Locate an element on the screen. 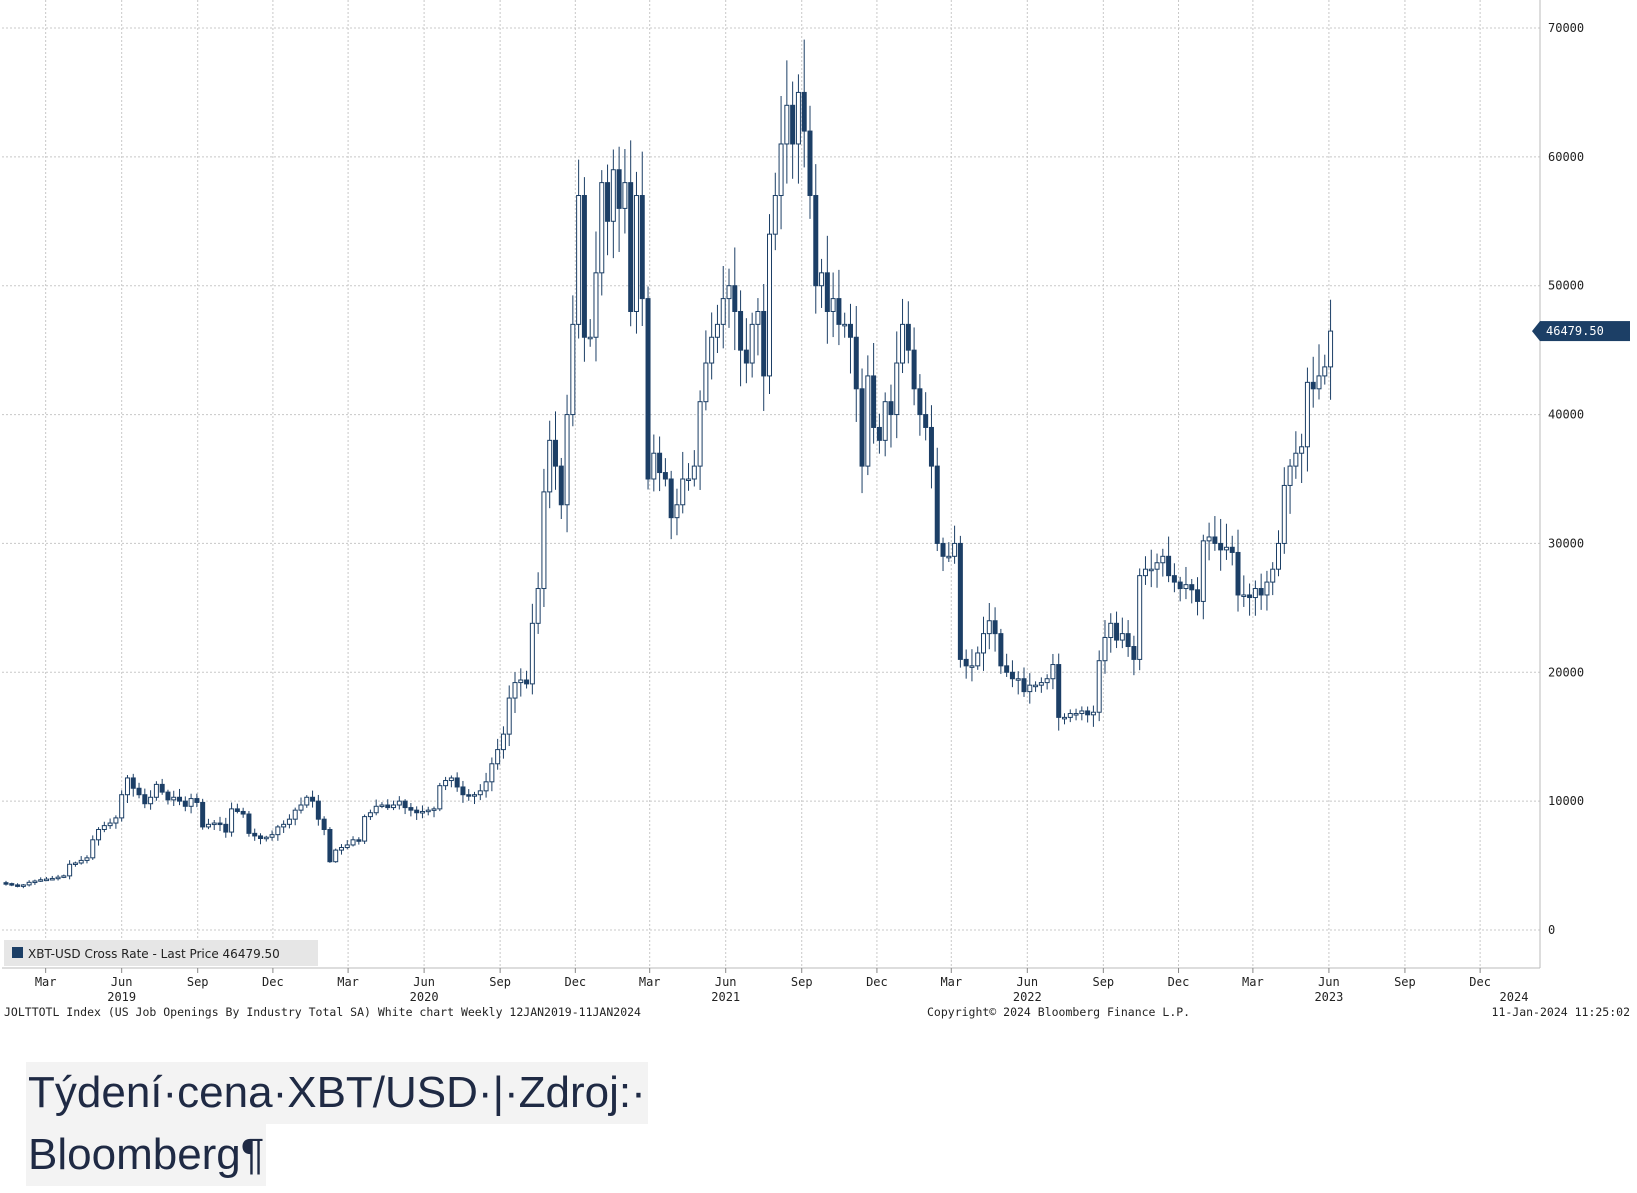  figure-caption: Týdení·cena·XBT/USD·|·Zdroj:· Bloomberg¶ is located at coordinates (337, 1124).